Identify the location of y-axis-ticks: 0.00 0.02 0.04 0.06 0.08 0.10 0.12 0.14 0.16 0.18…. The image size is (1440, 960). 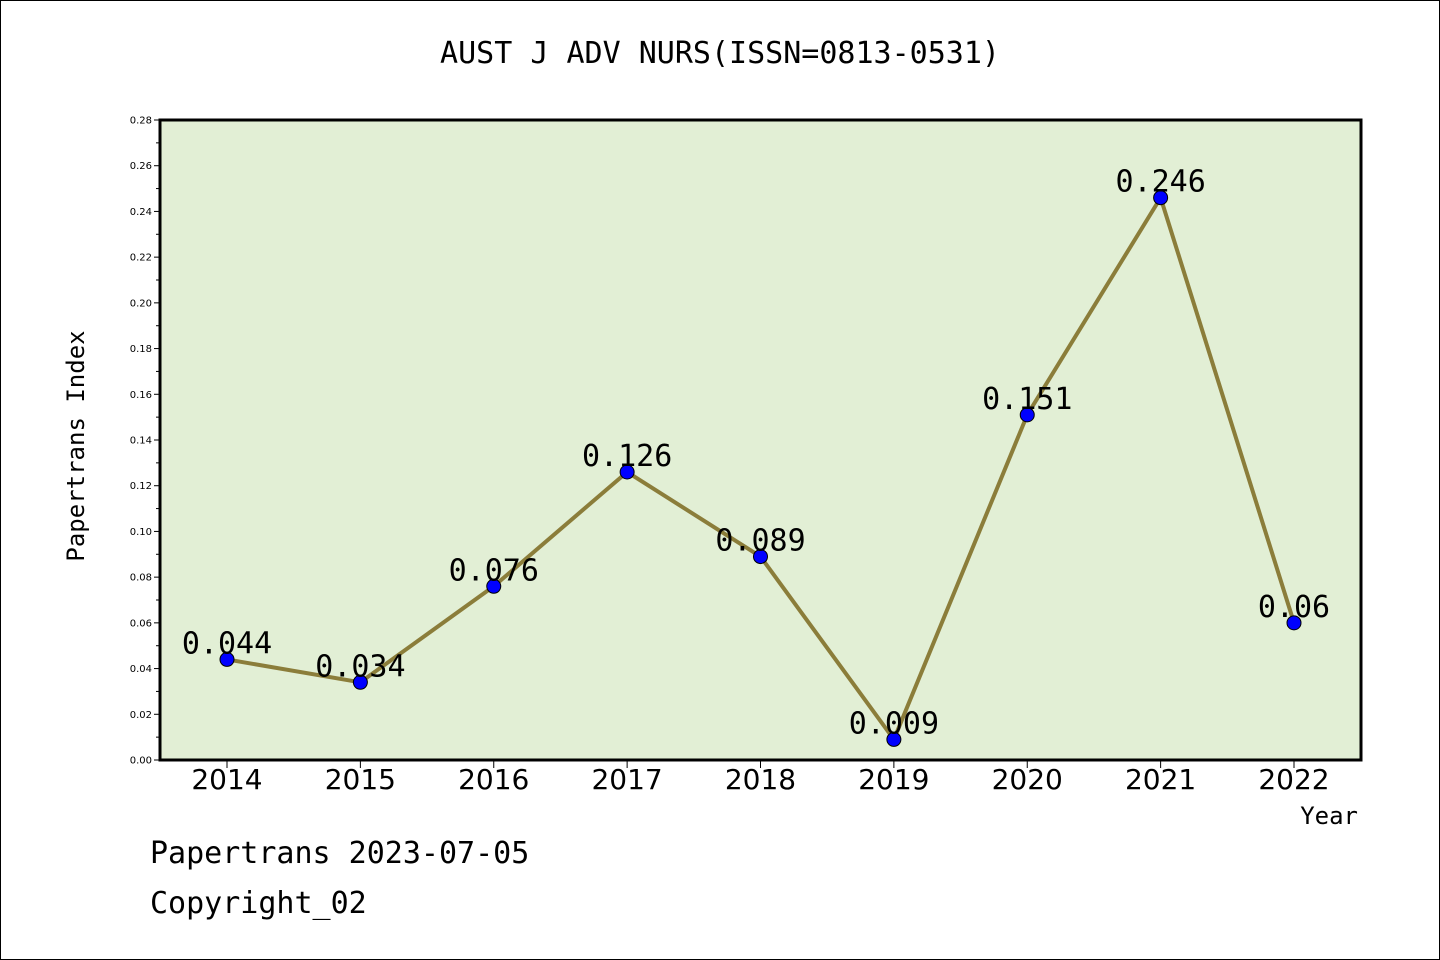
(145, 441).